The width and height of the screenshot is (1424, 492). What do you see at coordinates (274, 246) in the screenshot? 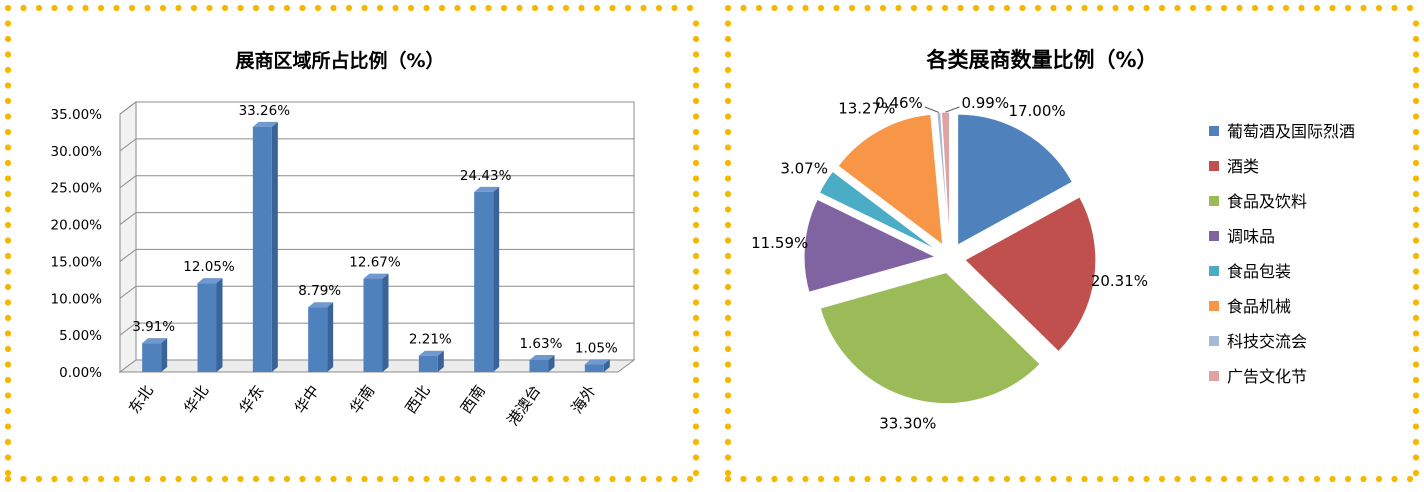
I see `bar-side-face` at bounding box center [274, 246].